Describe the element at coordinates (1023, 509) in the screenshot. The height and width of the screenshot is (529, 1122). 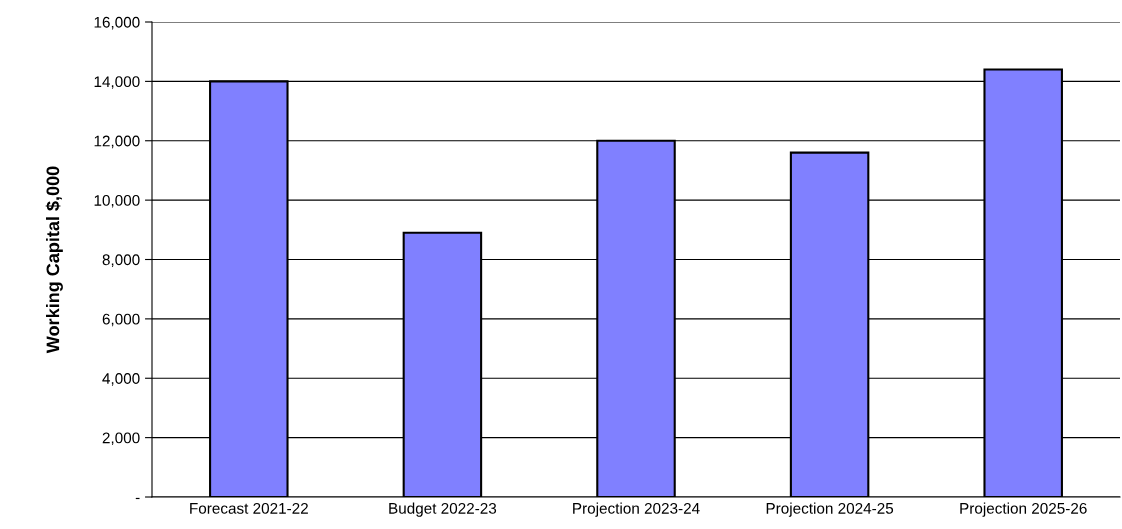
I see `x-tick-label: Projection 2025-26` at that location.